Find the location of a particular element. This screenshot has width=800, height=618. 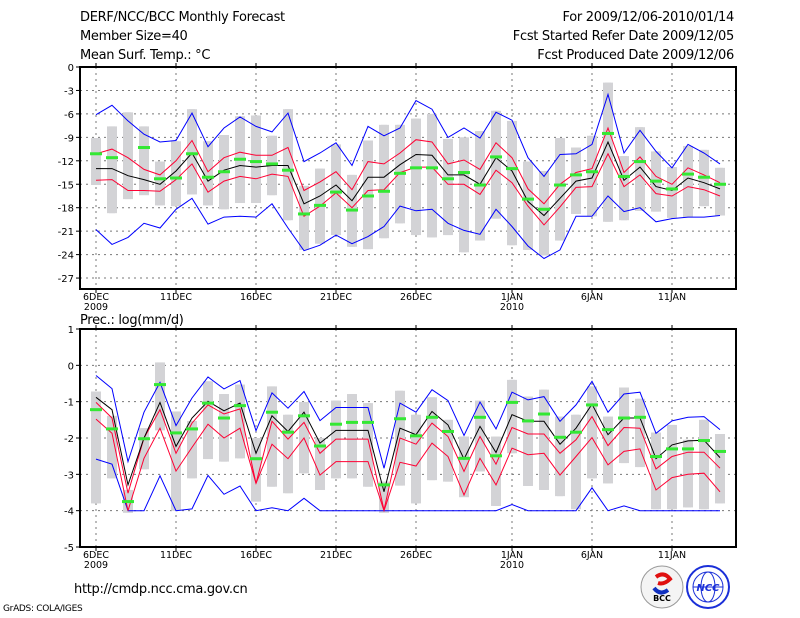

mean-line is located at coordinates (408, 178).